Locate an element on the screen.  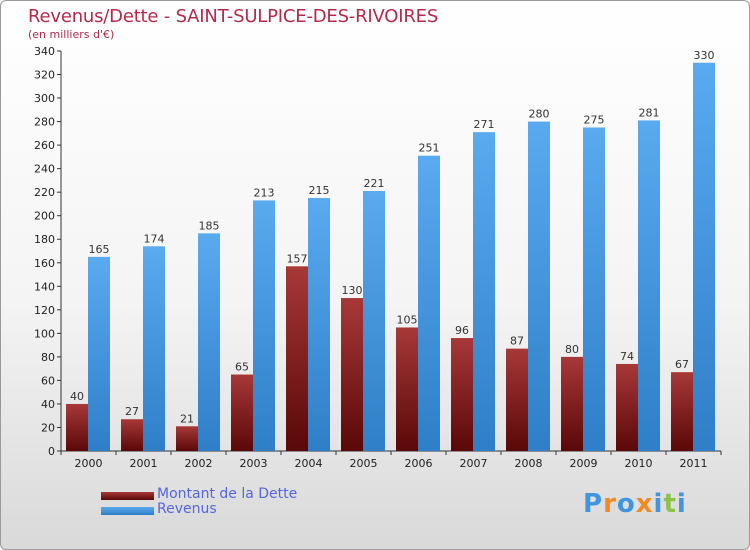
data-label-revenue: 165 is located at coordinates (99, 249).